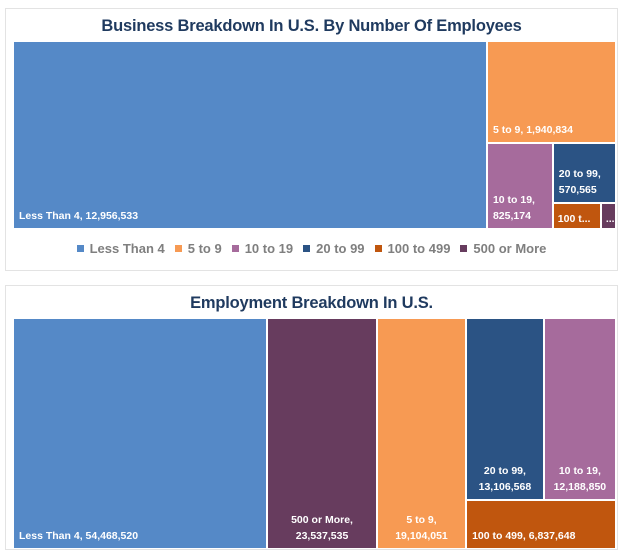  Describe the element at coordinates (269, 248) in the screenshot. I see `legend-label: 10 to 19` at that location.